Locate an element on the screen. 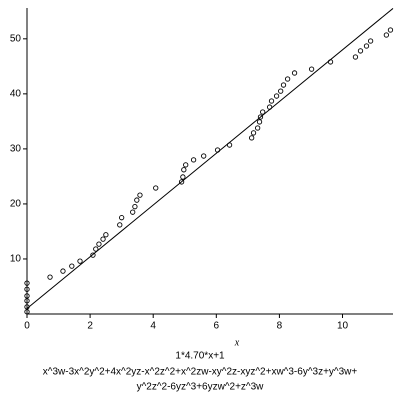  caption-line: 1*4.70*x+1 is located at coordinates (200, 356).